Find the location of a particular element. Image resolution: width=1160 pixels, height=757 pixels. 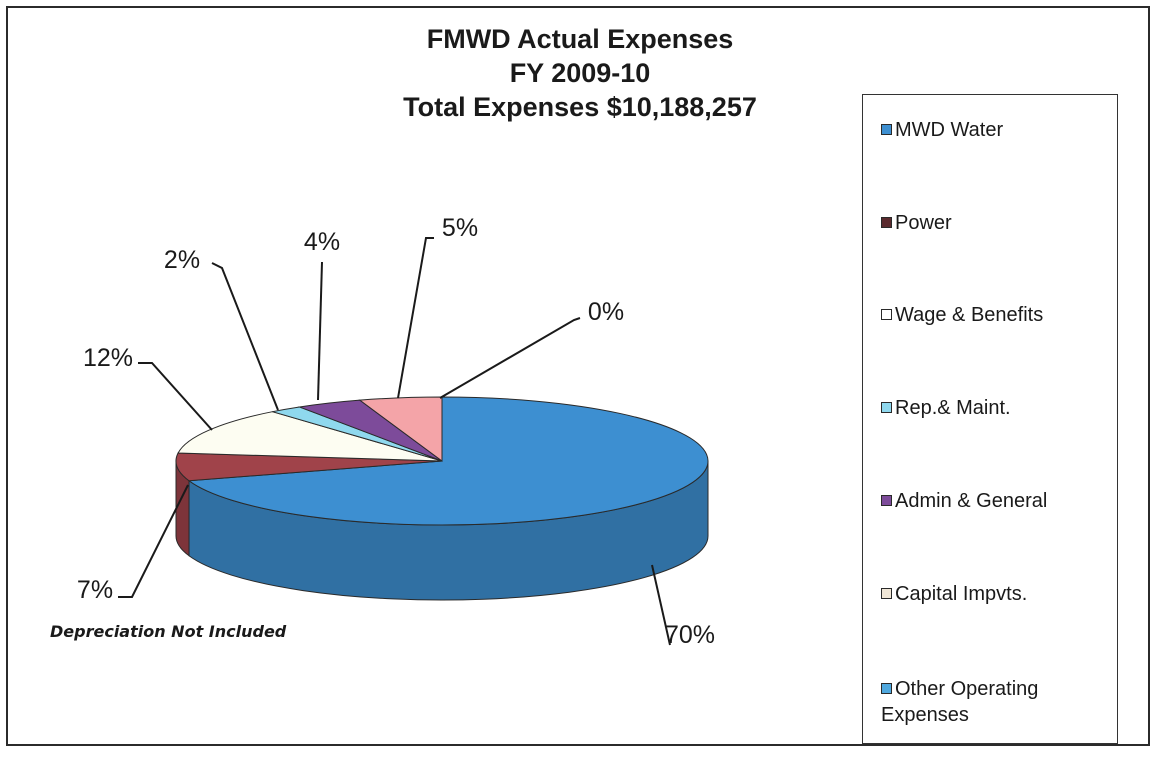

legend-swatch-rep-maint is located at coordinates (886, 407).